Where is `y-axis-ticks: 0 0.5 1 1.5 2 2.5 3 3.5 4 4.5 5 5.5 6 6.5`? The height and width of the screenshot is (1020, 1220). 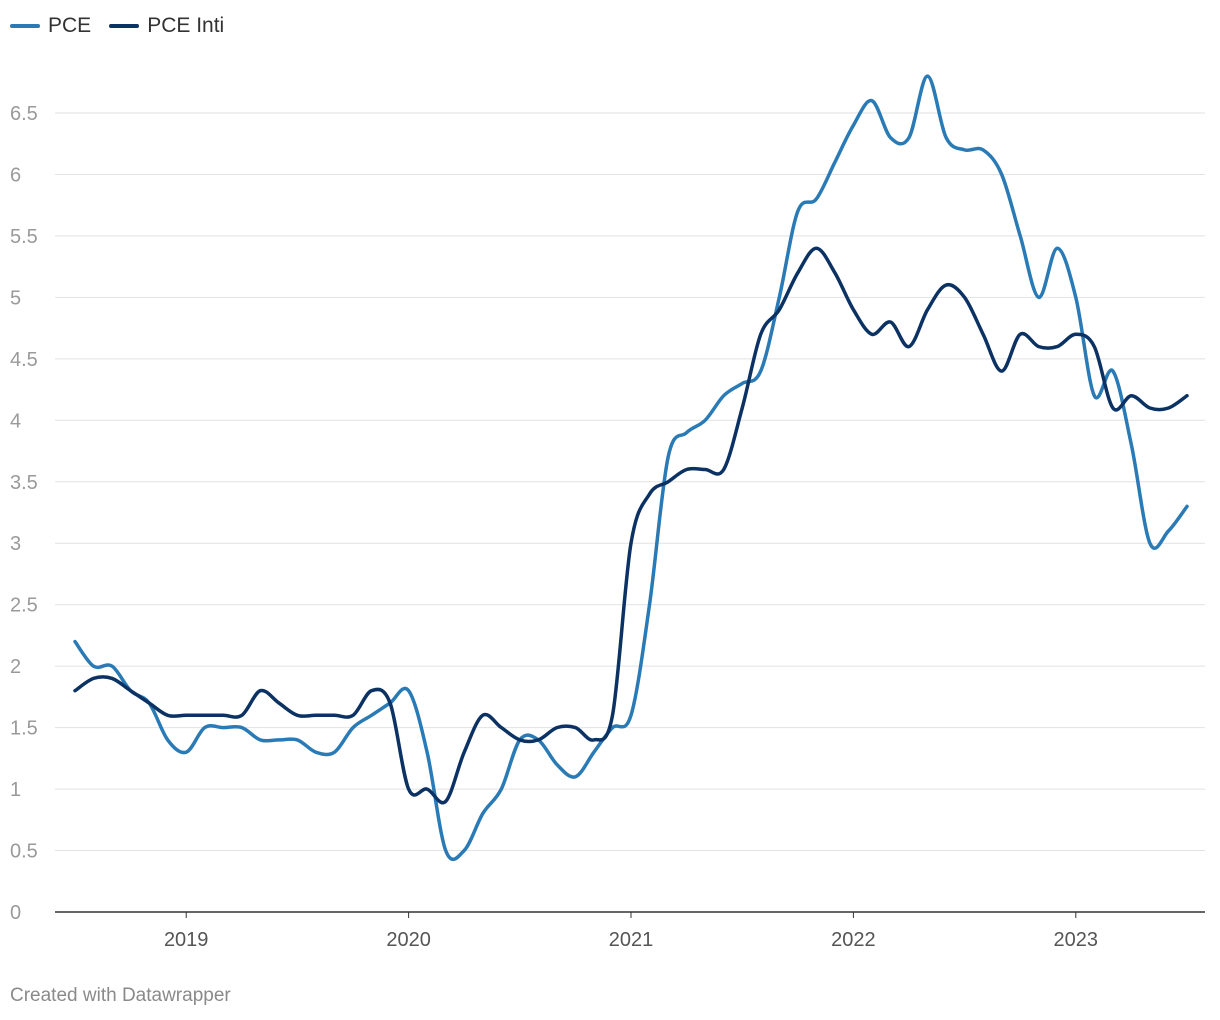 y-axis-ticks: 0 0.5 1 1.5 2 2.5 3 3.5 4 4.5 5 5.5 6 6.5 is located at coordinates (24, 513).